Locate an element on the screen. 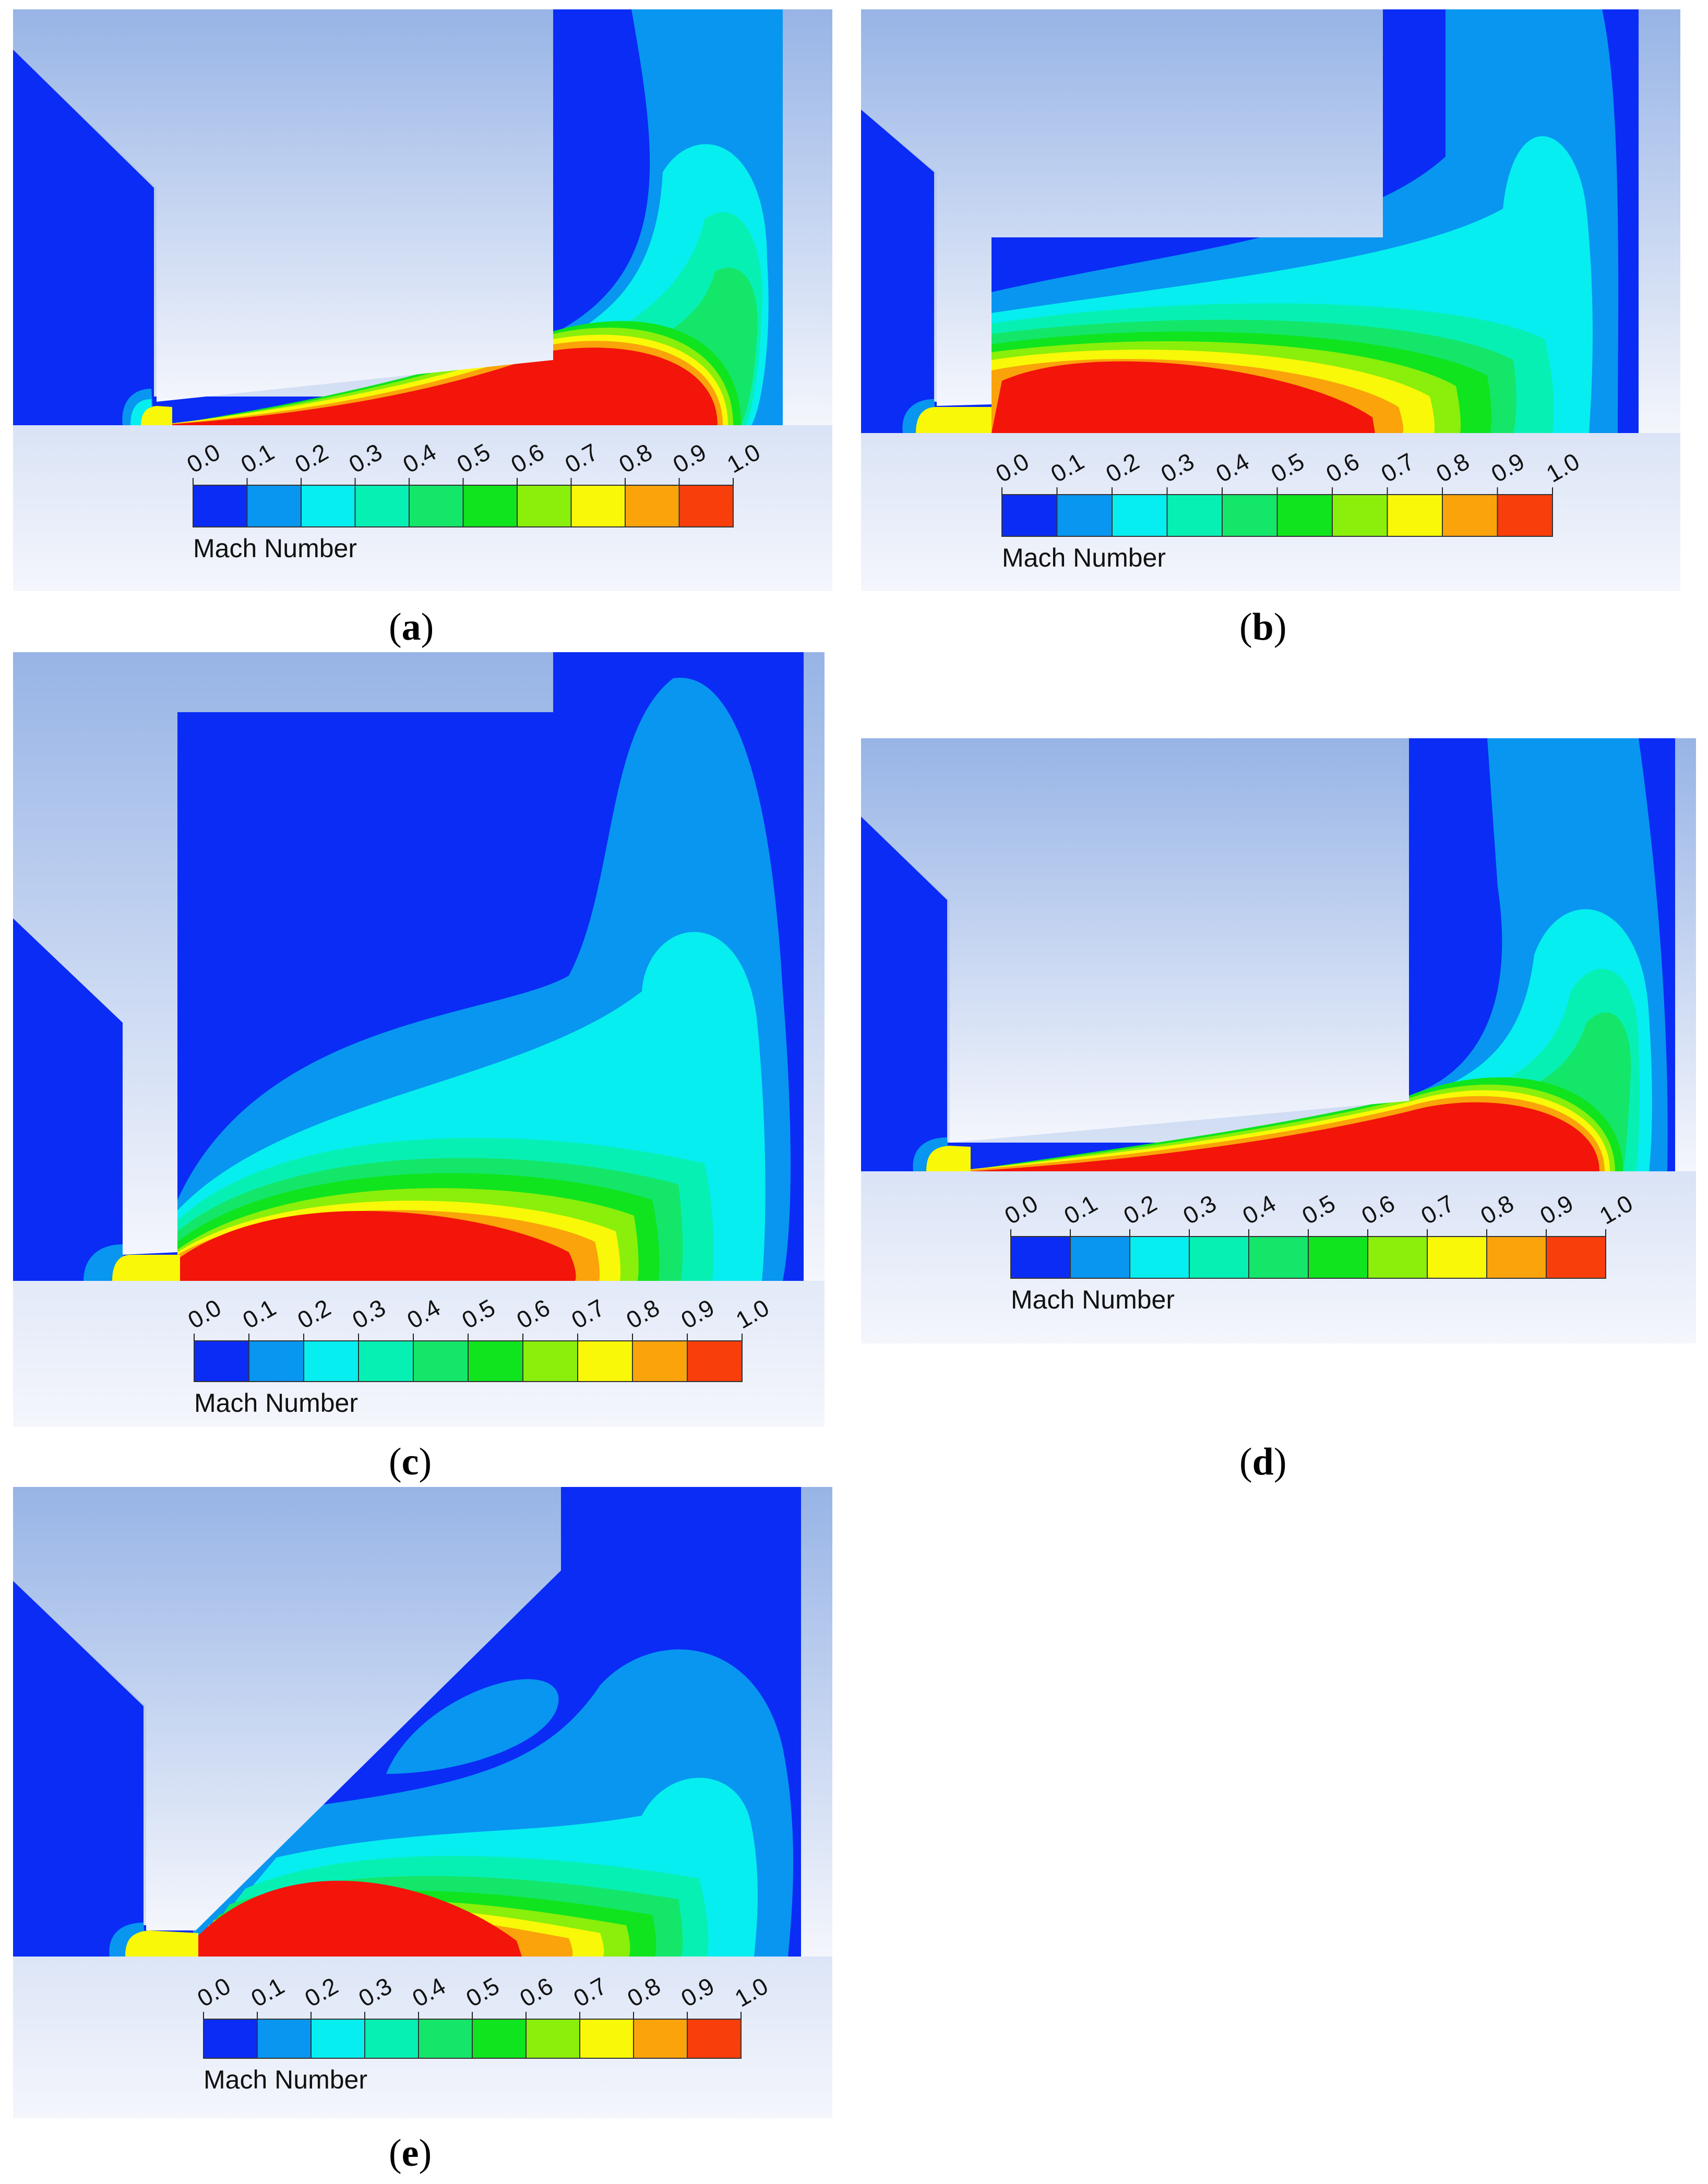 This screenshot has height=2184, width=1708. caption-b: (b) is located at coordinates (1263, 628).